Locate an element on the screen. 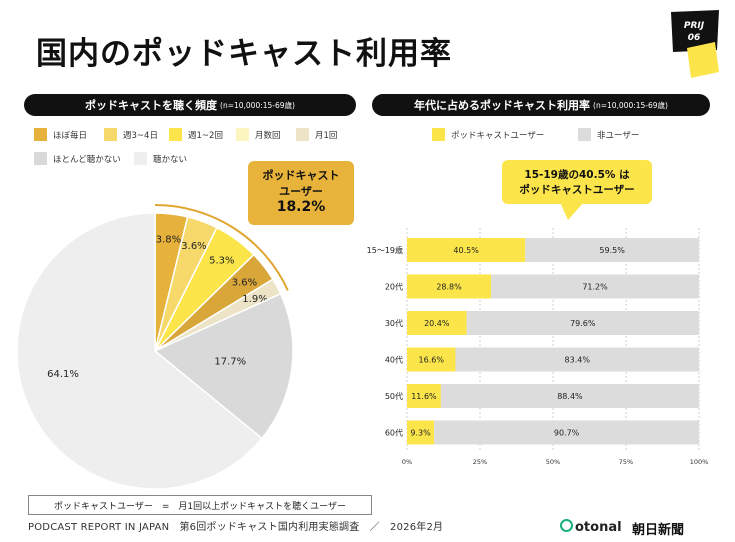 This screenshot has width=735, height=542. right-chart-header: 年代に占めるポッドキャスト利用率 (n=10,000:15-69歳) is located at coordinates (541, 105).